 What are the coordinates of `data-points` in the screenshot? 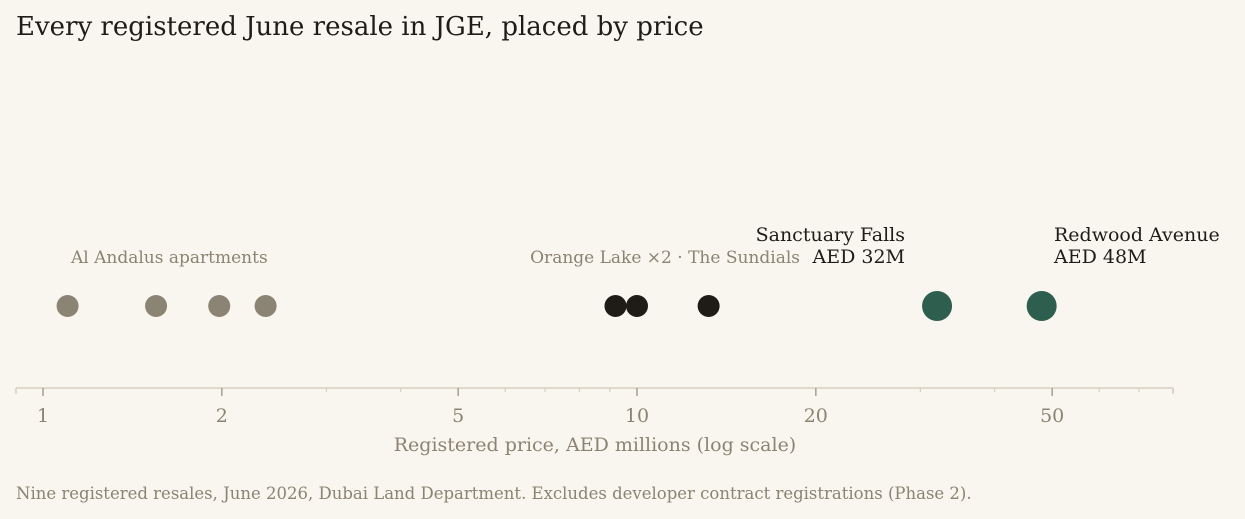 It's located at (556, 306).